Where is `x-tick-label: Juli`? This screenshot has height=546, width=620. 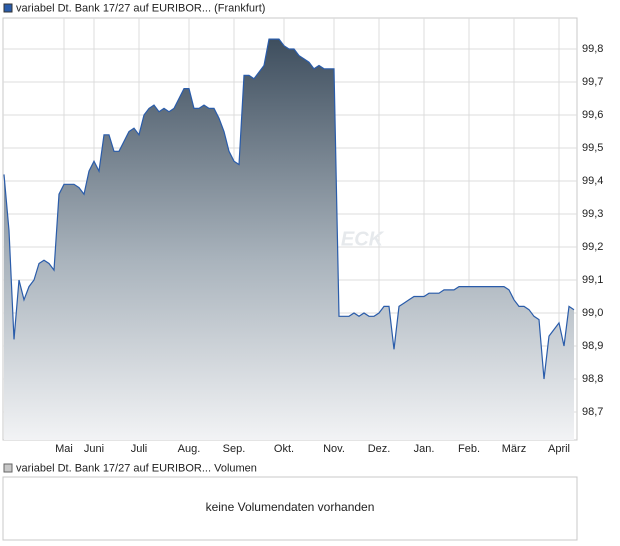
x-tick-label: Juli is located at coordinates (139, 449).